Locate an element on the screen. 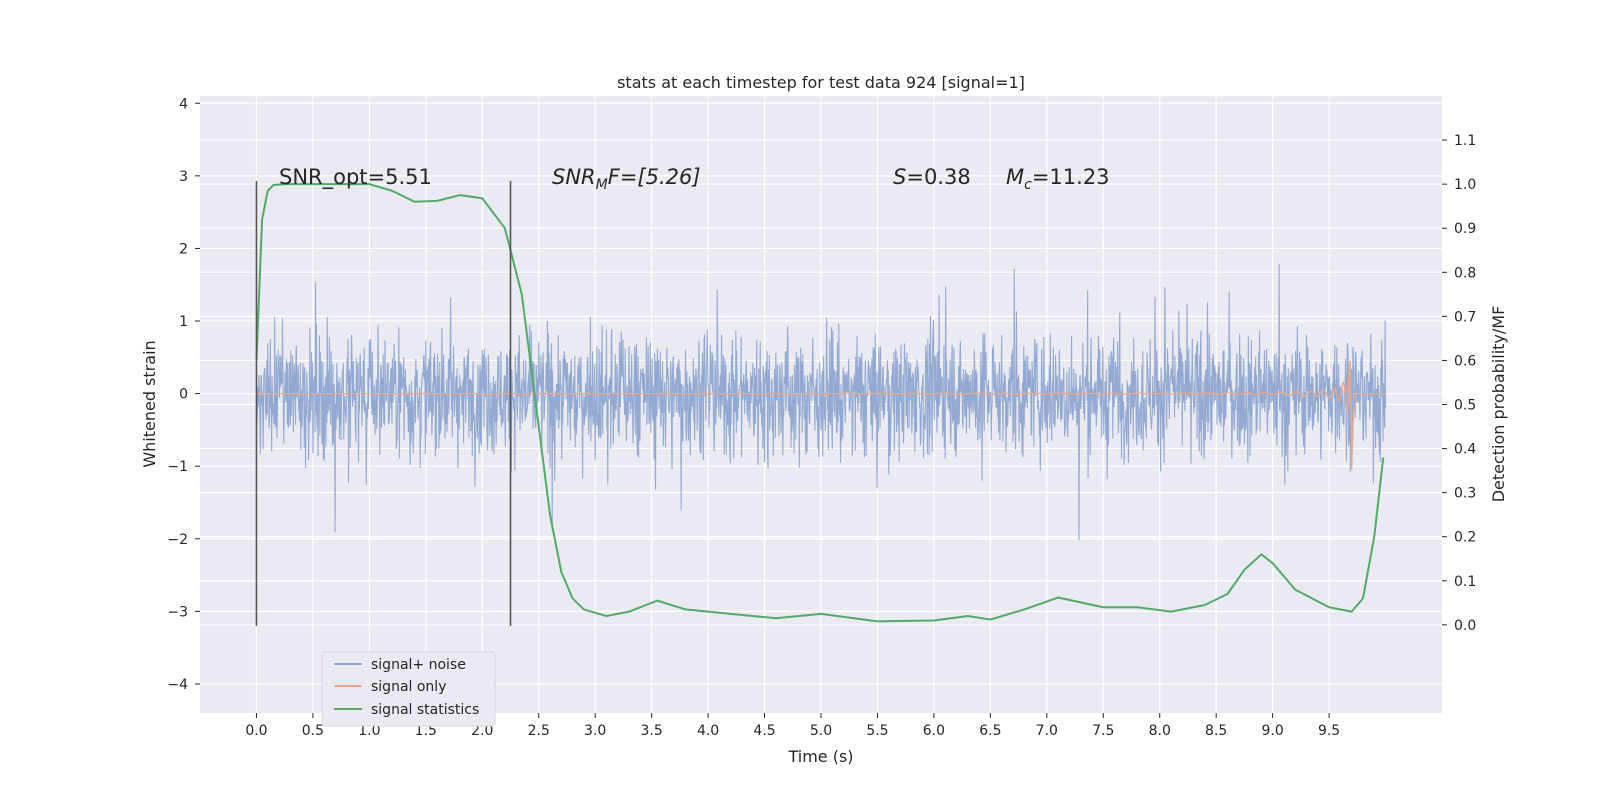  y-right-tick-label: 0.3 is located at coordinates (1465, 494).